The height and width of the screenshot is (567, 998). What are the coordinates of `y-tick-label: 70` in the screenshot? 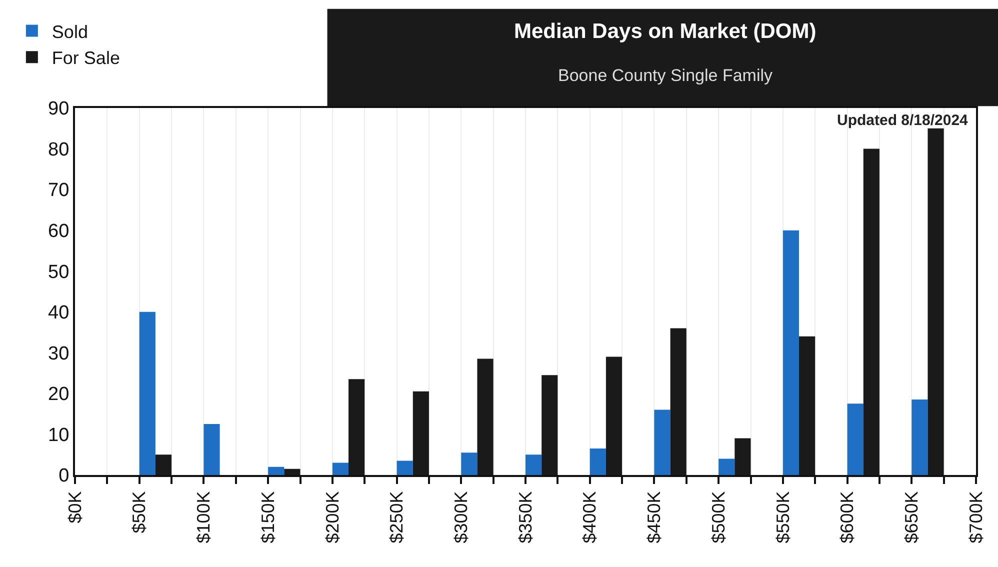 It's located at (59, 191).